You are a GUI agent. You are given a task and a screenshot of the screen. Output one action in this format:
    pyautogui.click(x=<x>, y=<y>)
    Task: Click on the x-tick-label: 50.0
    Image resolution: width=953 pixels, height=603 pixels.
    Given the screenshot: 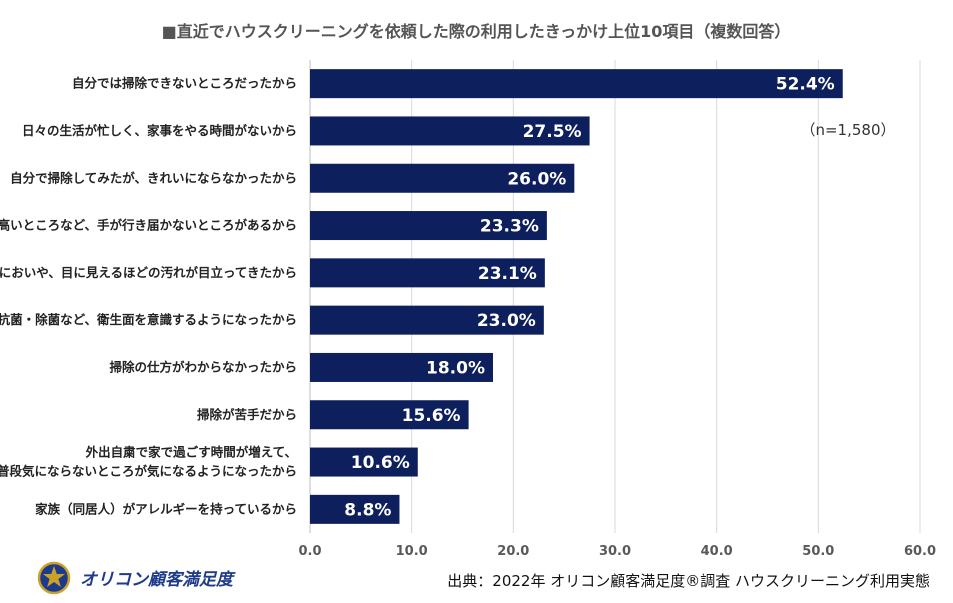 What is the action you would take?
    pyautogui.click(x=818, y=551)
    